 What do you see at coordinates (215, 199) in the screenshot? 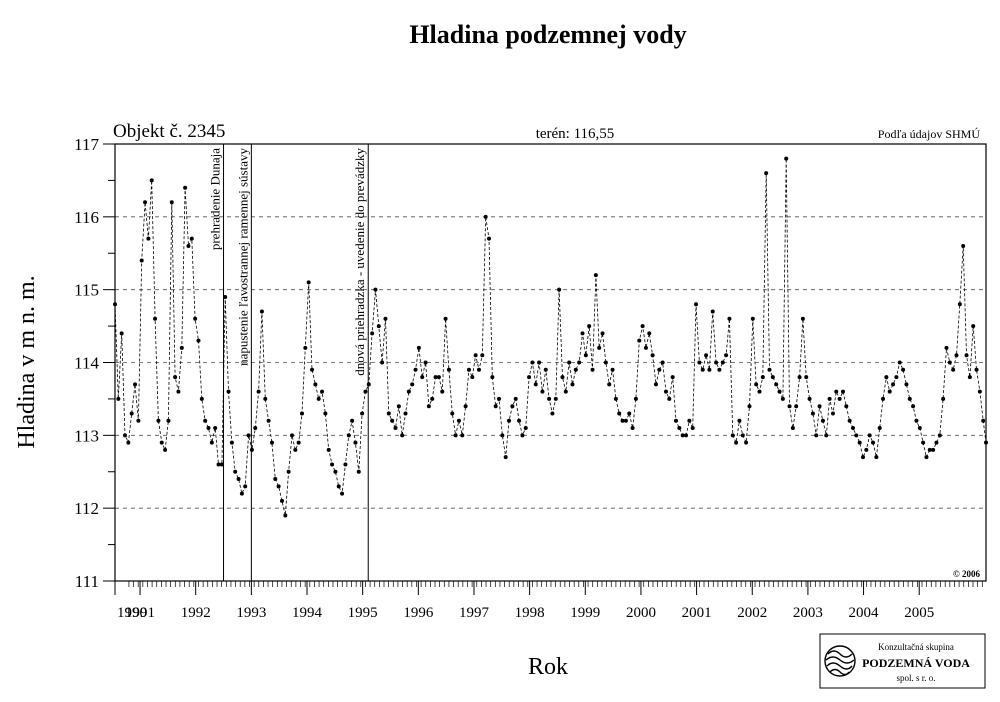
I see `event-label: prehradenie Dunaja` at bounding box center [215, 199].